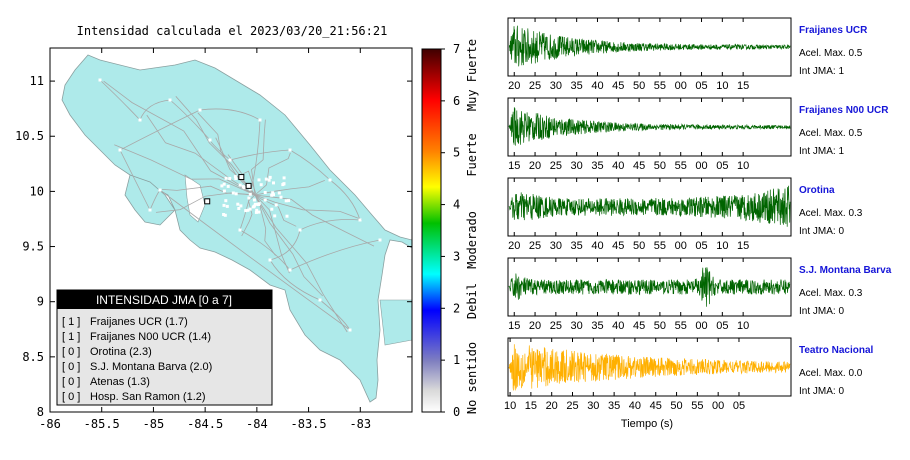 This screenshot has height=460, width=910. Describe the element at coordinates (836, 350) in the screenshot. I see `station-name: Teatro Nacional` at that location.